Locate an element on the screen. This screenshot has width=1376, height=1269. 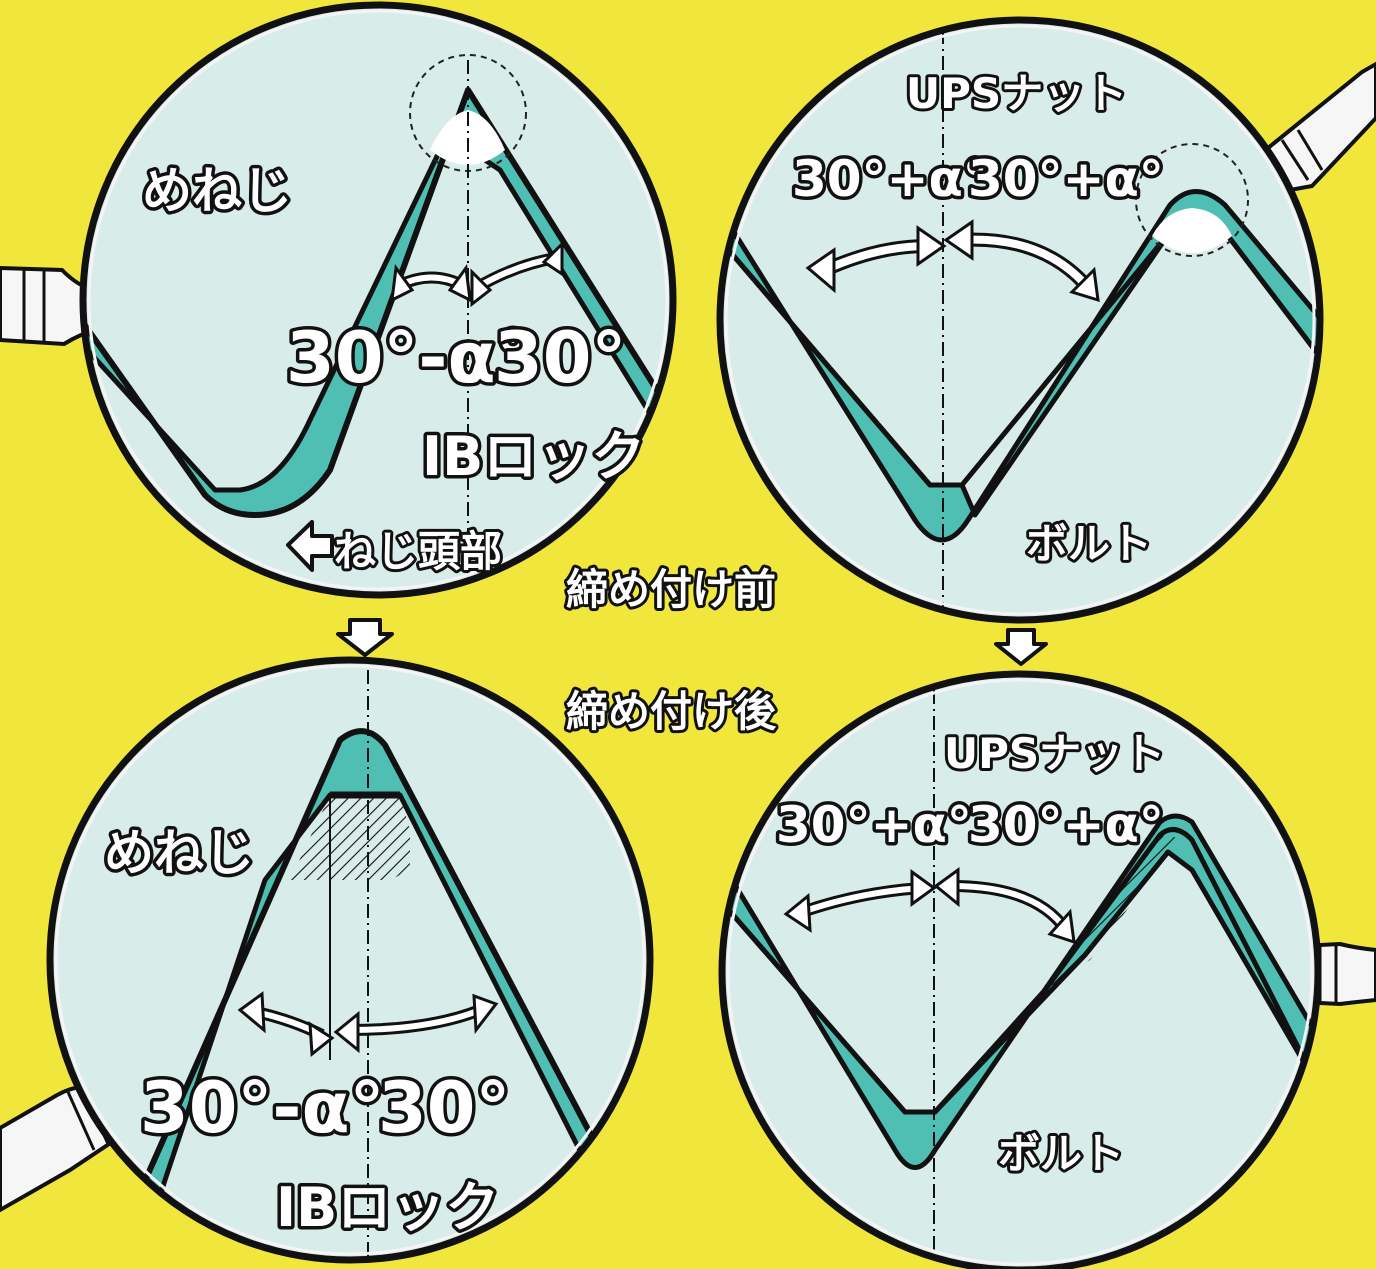
stage-before-label: 締め付け前 is located at coordinates (671, 589).